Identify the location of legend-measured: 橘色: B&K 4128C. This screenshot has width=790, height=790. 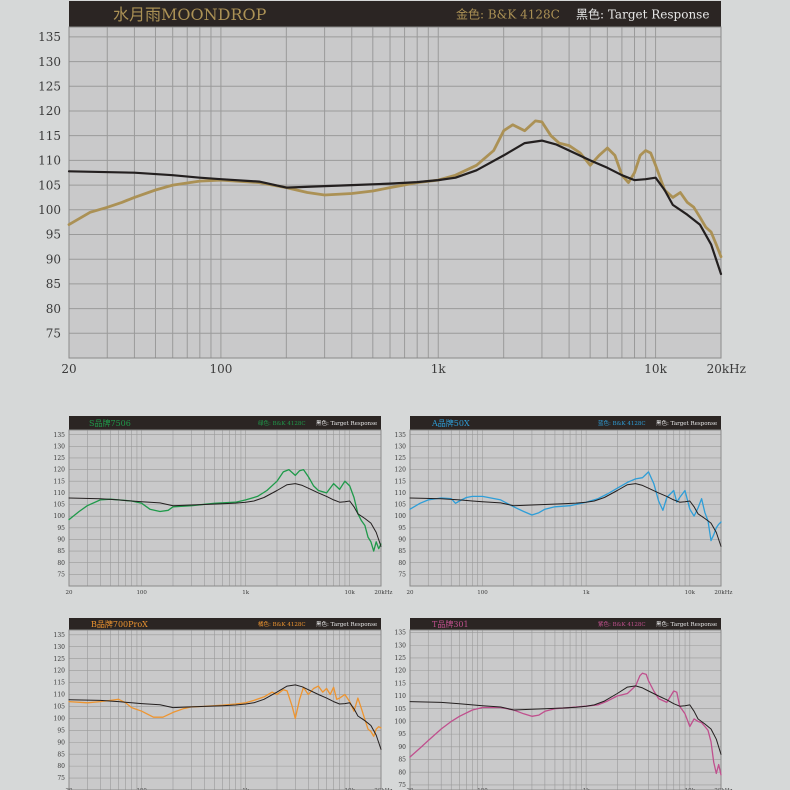
(282, 624).